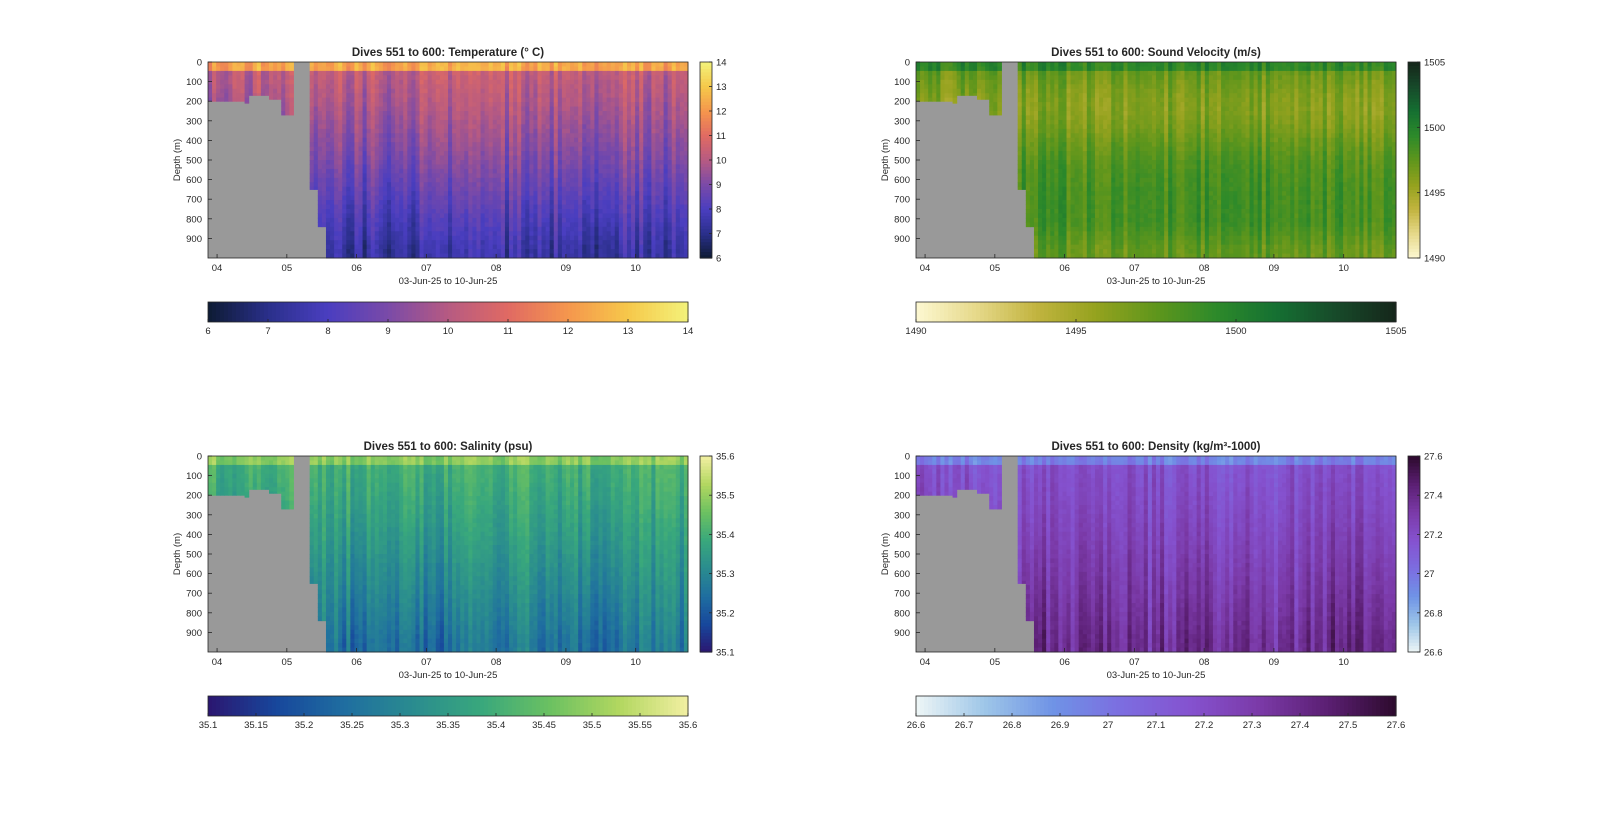  What do you see at coordinates (635, 268) in the screenshot?
I see `x-tick-label: 10` at bounding box center [635, 268].